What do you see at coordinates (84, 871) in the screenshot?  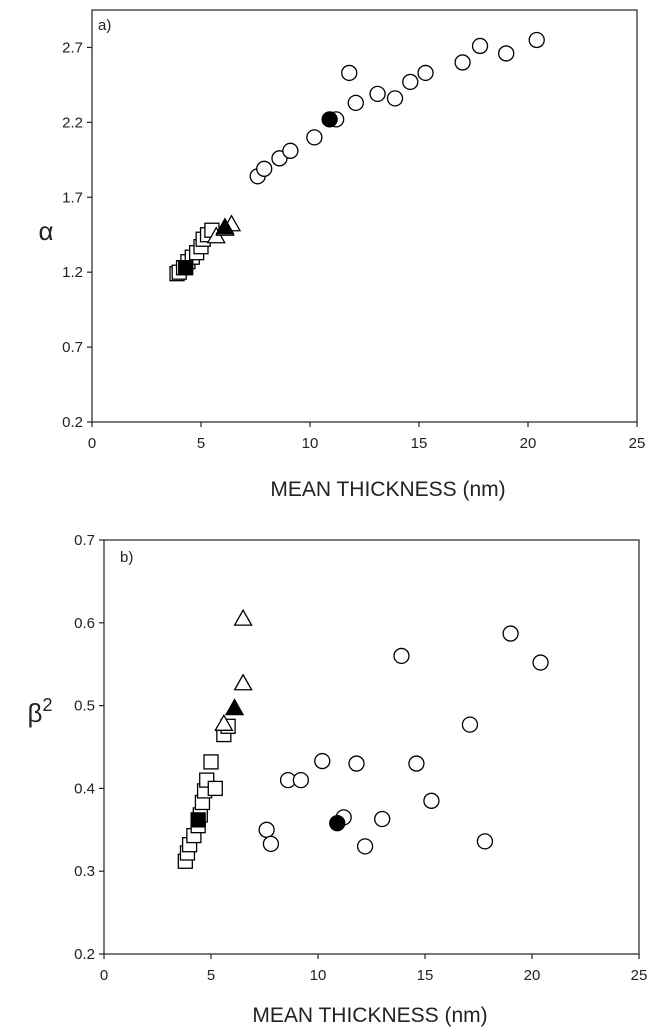 I see `y-tick-label-b-1: 0.3` at bounding box center [84, 871].